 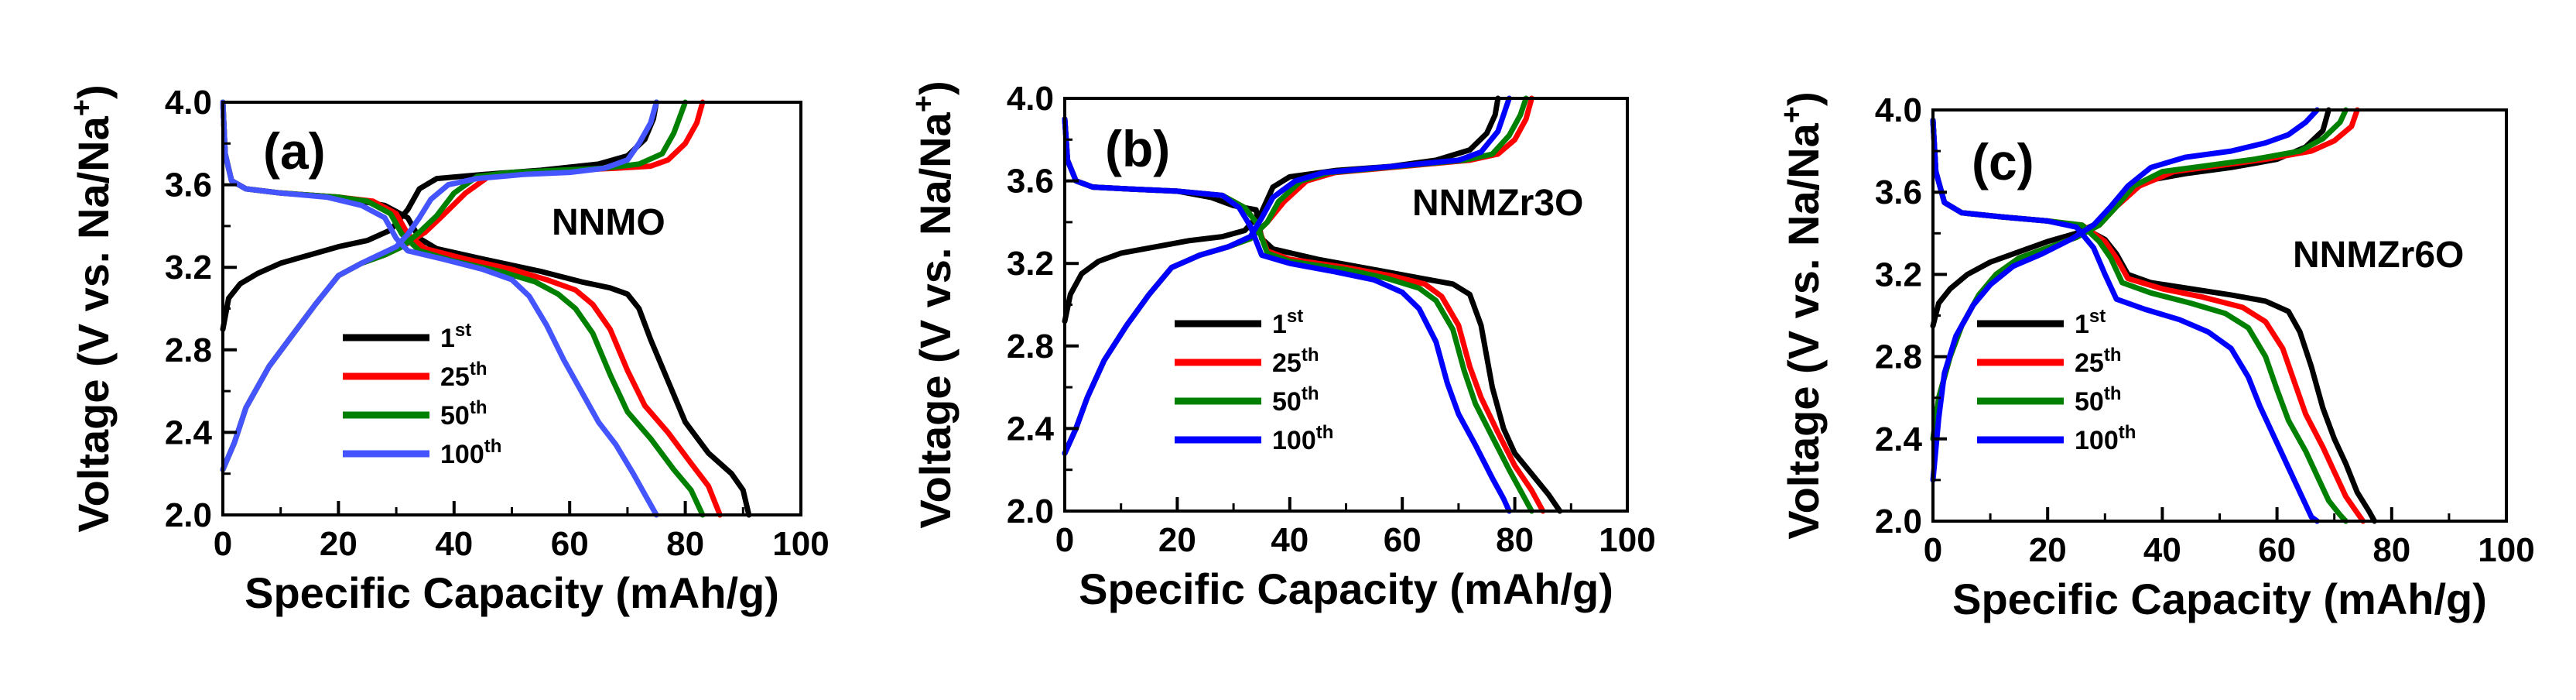 What do you see at coordinates (1138, 148) in the screenshot?
I see `panel-label: (b)` at bounding box center [1138, 148].